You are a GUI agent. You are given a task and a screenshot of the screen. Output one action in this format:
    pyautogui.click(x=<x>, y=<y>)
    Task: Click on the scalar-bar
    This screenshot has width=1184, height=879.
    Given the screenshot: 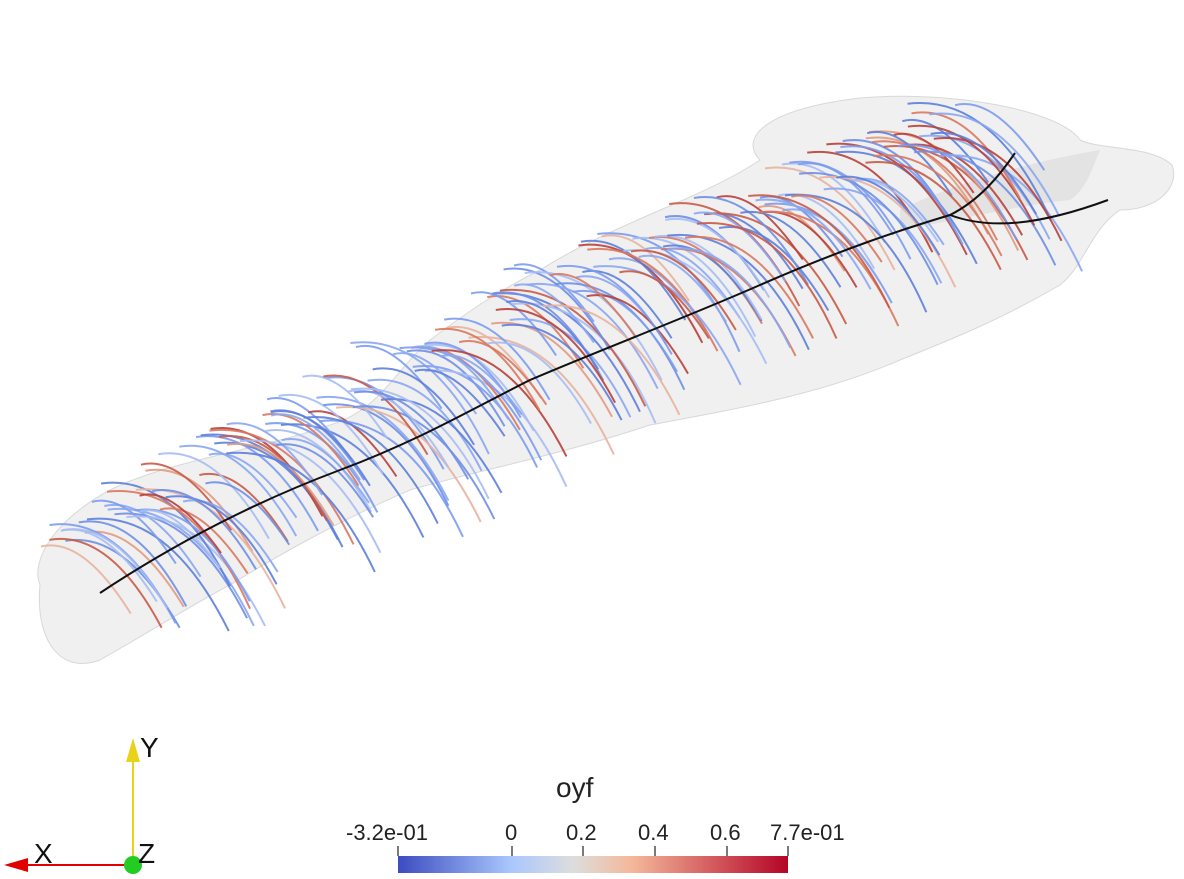 What is the action you would take?
    pyautogui.click(x=593, y=864)
    